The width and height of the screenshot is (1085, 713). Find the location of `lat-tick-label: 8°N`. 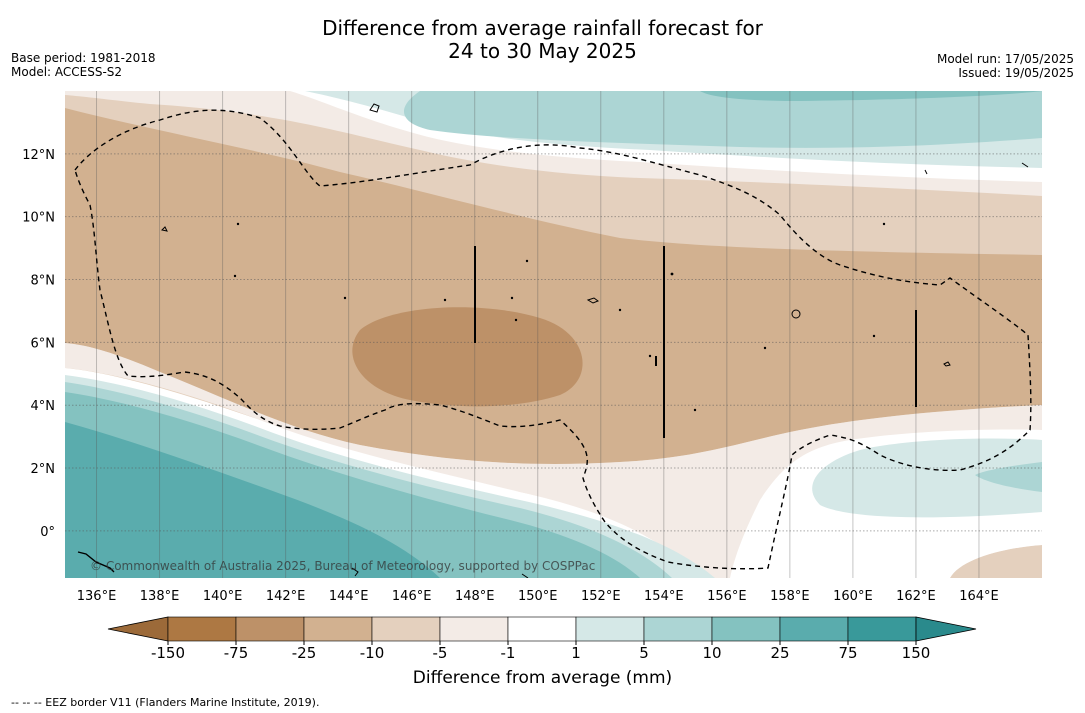

lat-tick-label: 8°N is located at coordinates (43, 281).